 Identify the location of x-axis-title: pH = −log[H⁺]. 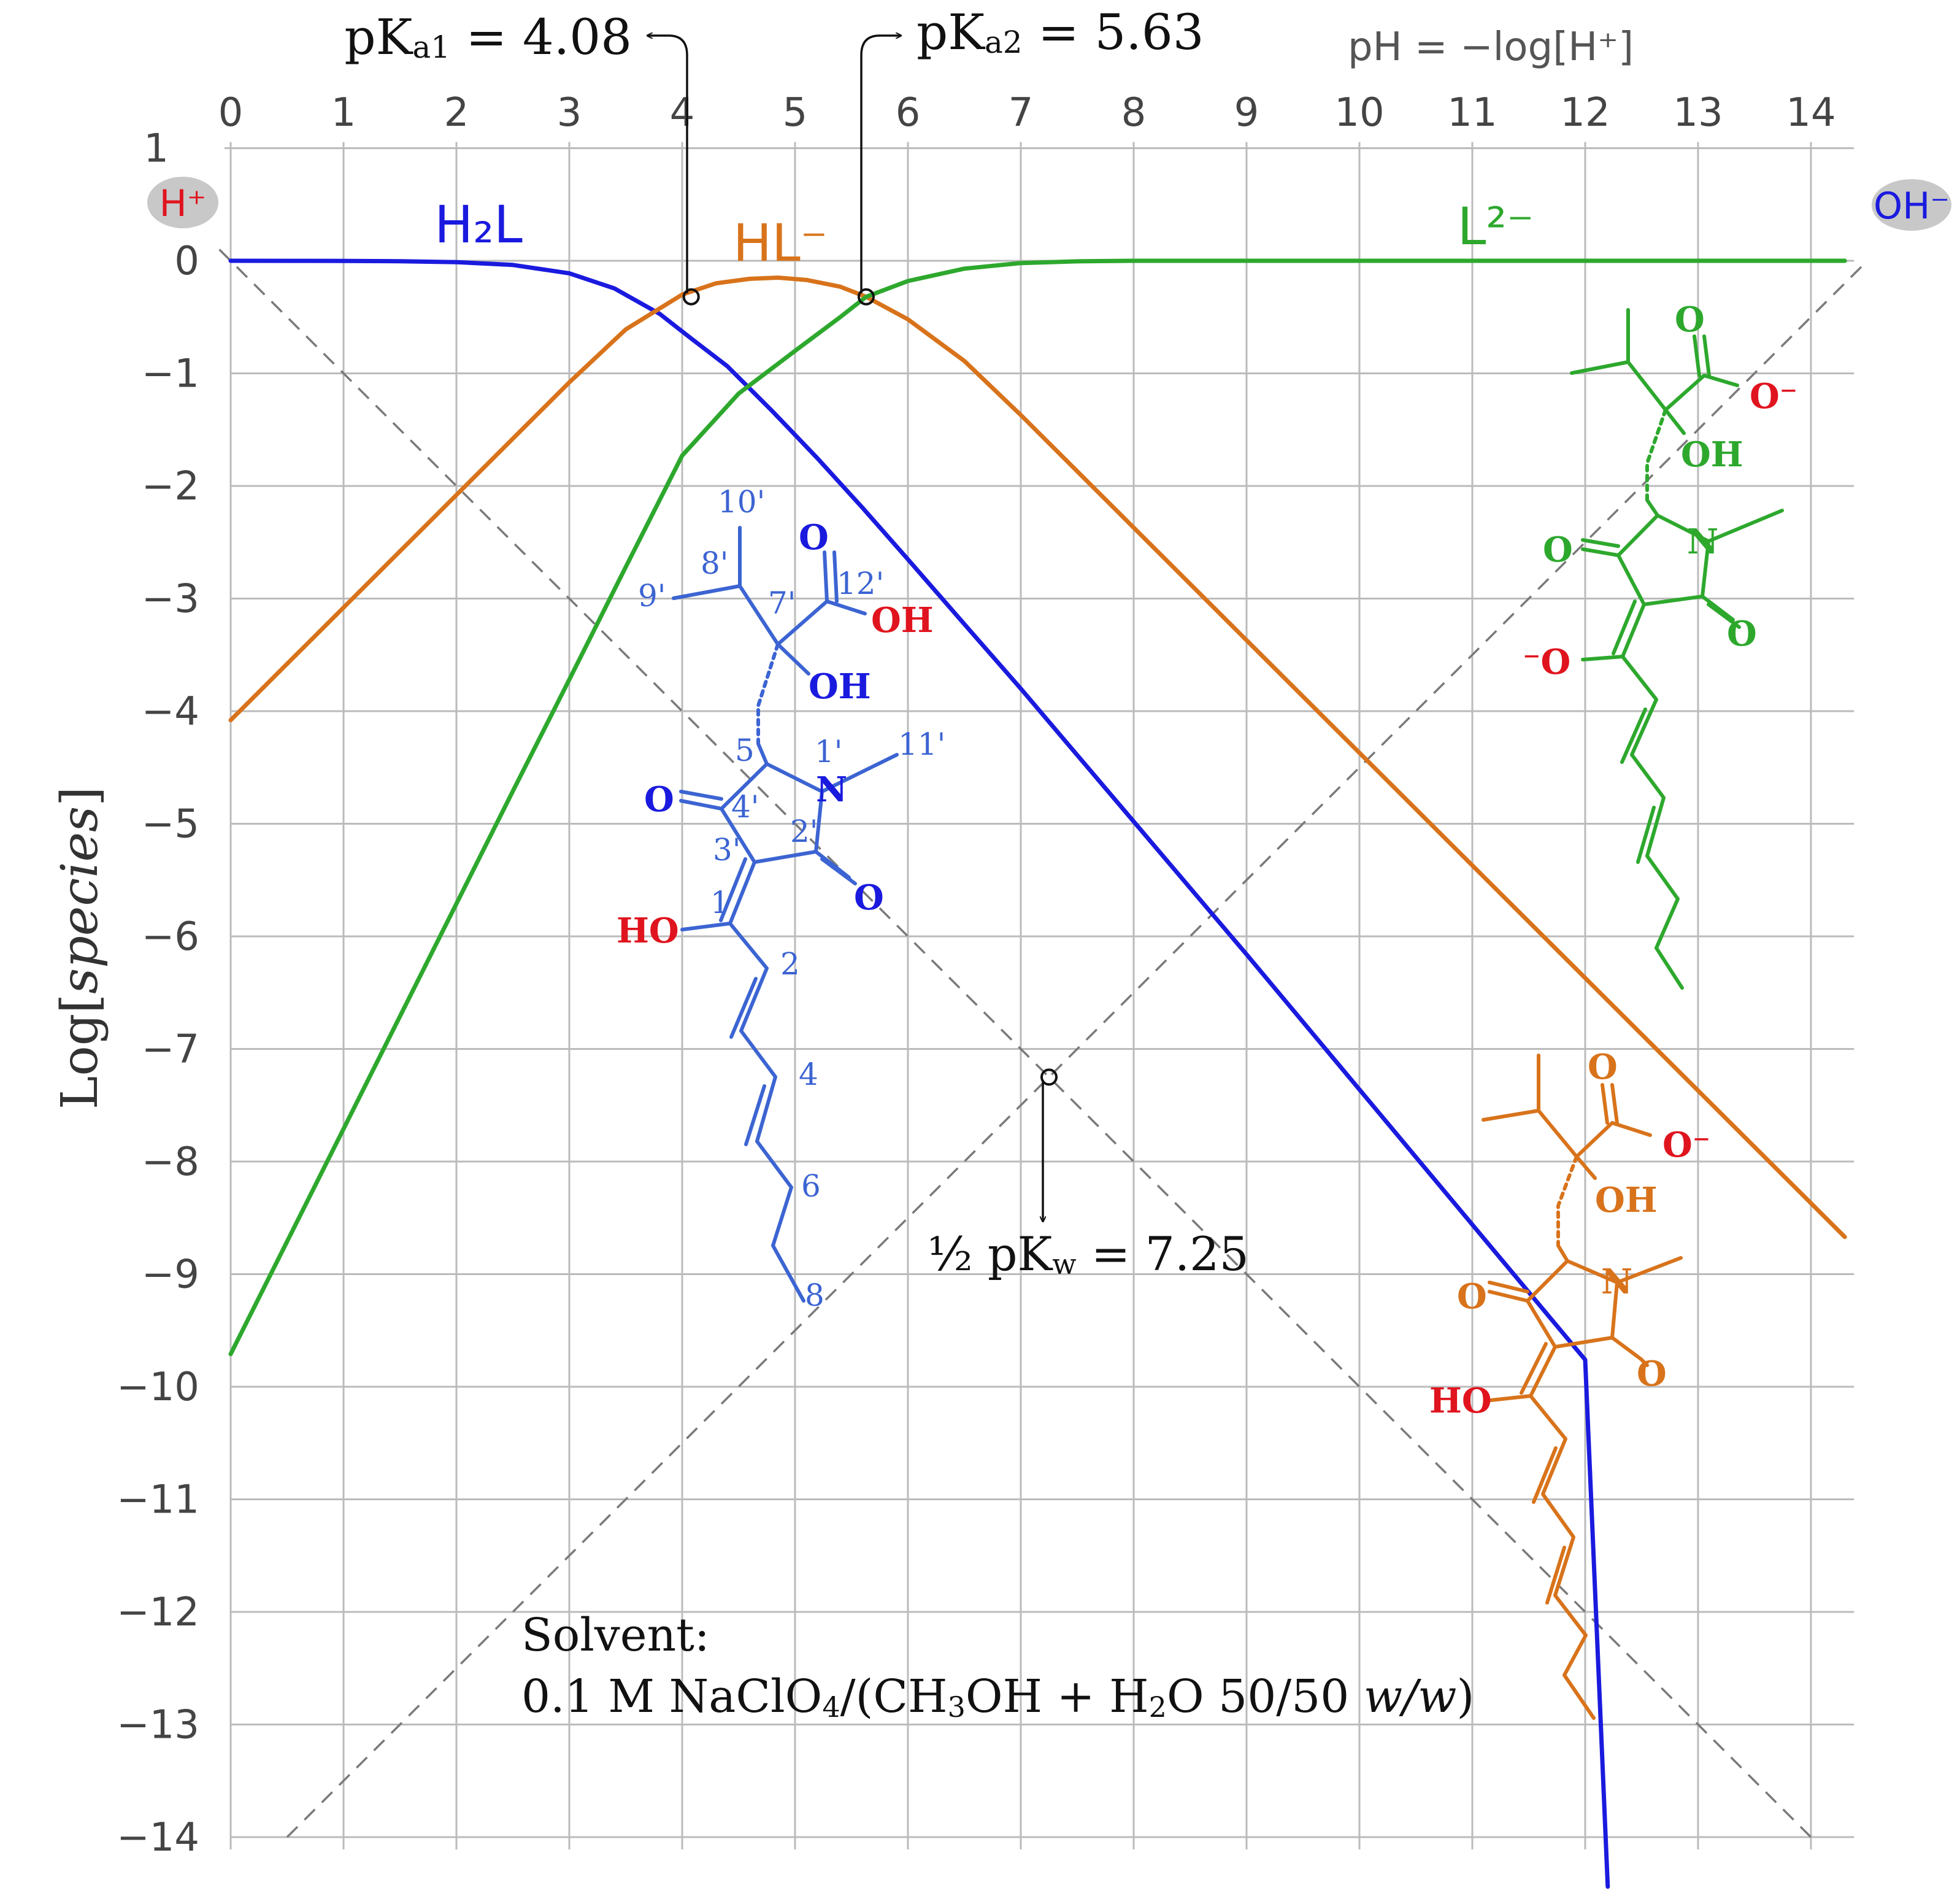
(1491, 47).